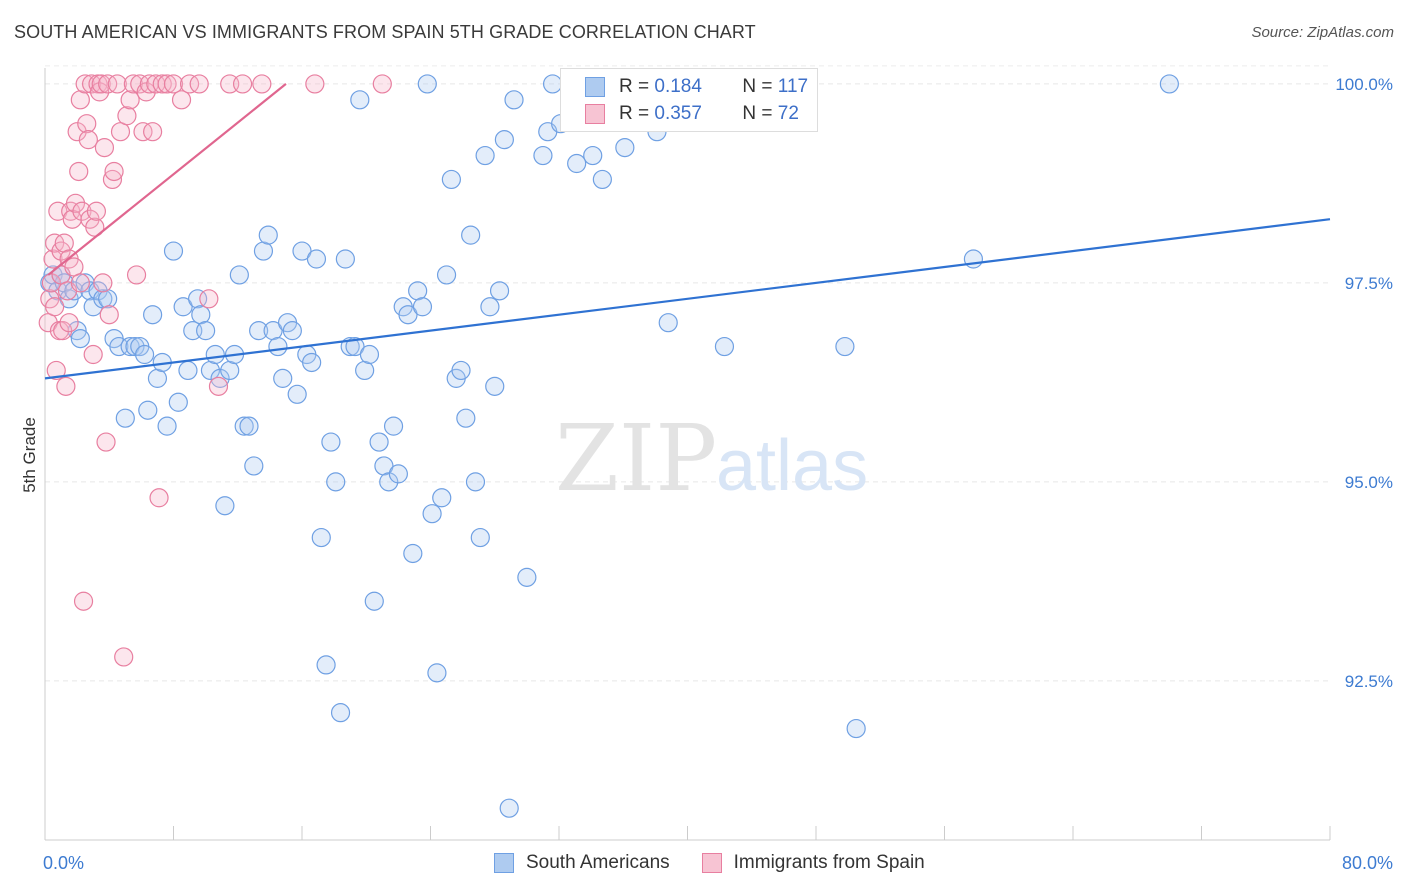  I want to click on watermark-zip: ZIP, so click(636, 458).